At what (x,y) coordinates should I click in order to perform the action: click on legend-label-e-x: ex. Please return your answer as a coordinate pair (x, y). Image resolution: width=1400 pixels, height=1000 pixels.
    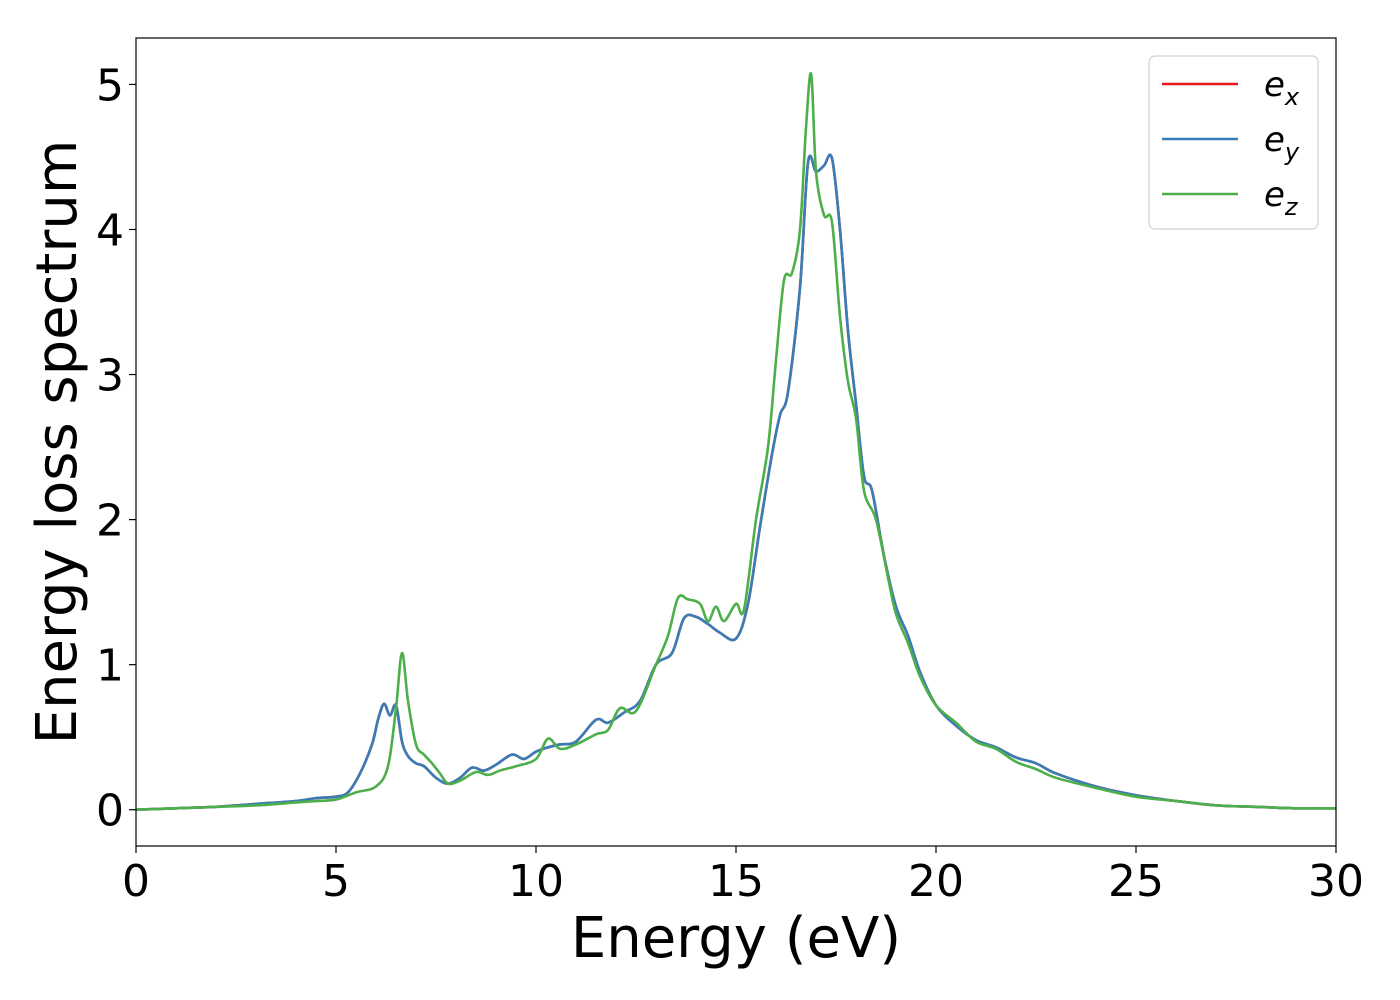
    Looking at the image, I should click on (1282, 88).